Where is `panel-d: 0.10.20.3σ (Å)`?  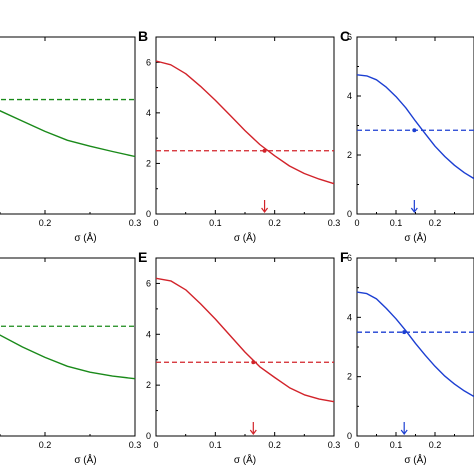
panel-d: 0.10.20.3σ (Å) is located at coordinates (71, 361).